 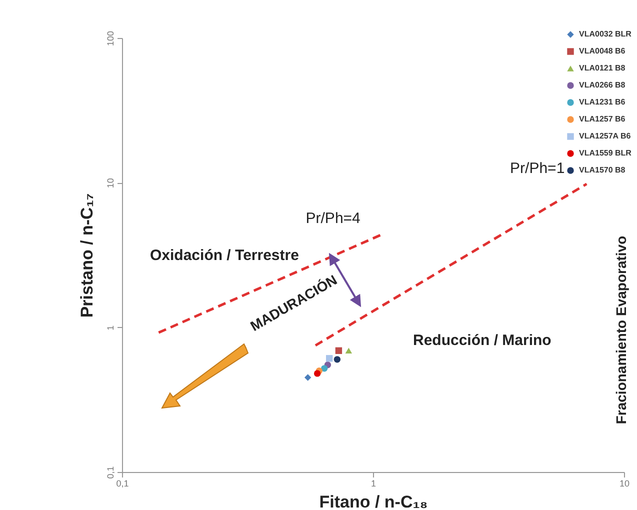 What do you see at coordinates (602, 119) in the screenshot?
I see `legend-label: VLA1257 B6` at bounding box center [602, 119].